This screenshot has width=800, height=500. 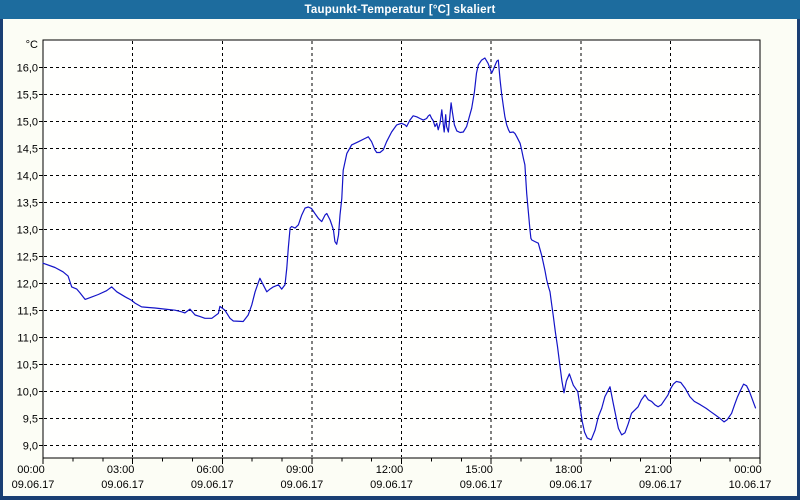 What do you see at coordinates (30, 447) in the screenshot?
I see `y-tick-label: 9,0` at bounding box center [30, 447].